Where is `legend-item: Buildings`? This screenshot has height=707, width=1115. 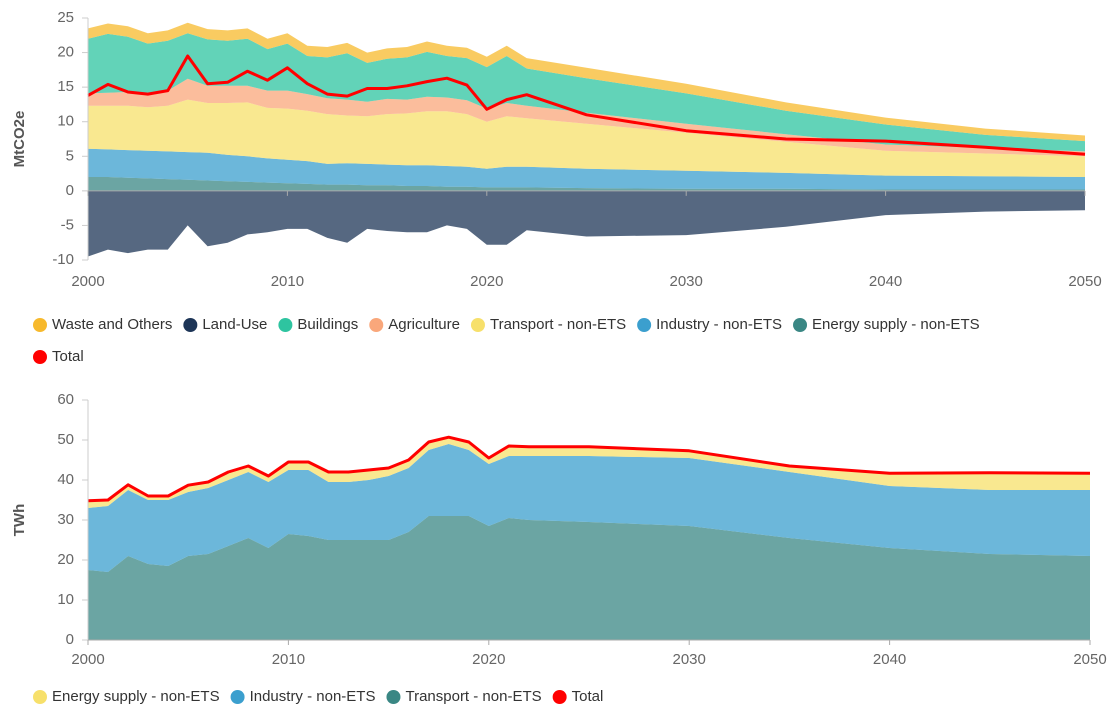
legend-item: Buildings is located at coordinates (318, 324).